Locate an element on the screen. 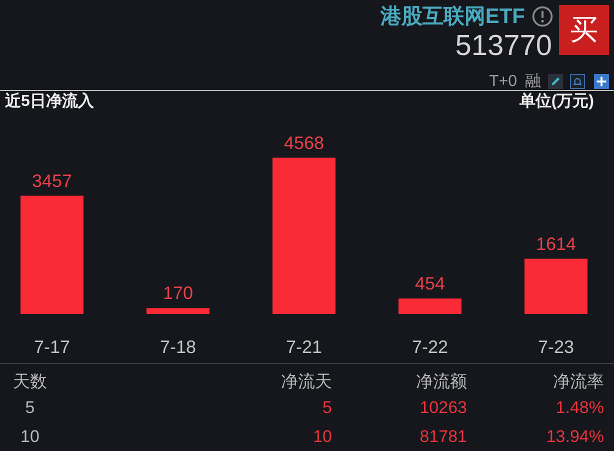  x-tick-label: 7-18 is located at coordinates (178, 347).